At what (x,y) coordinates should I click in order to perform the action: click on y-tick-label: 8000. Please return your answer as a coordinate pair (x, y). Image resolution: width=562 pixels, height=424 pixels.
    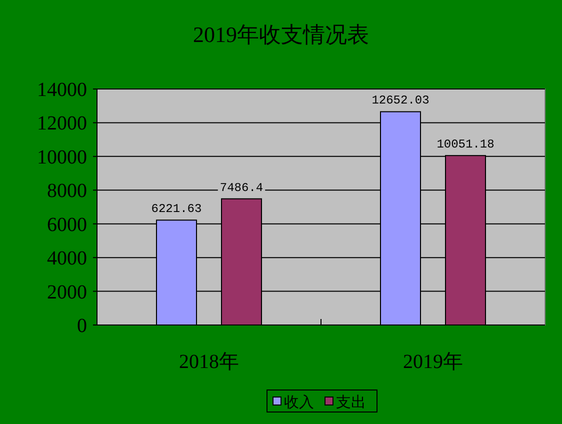
    Looking at the image, I should click on (67, 191).